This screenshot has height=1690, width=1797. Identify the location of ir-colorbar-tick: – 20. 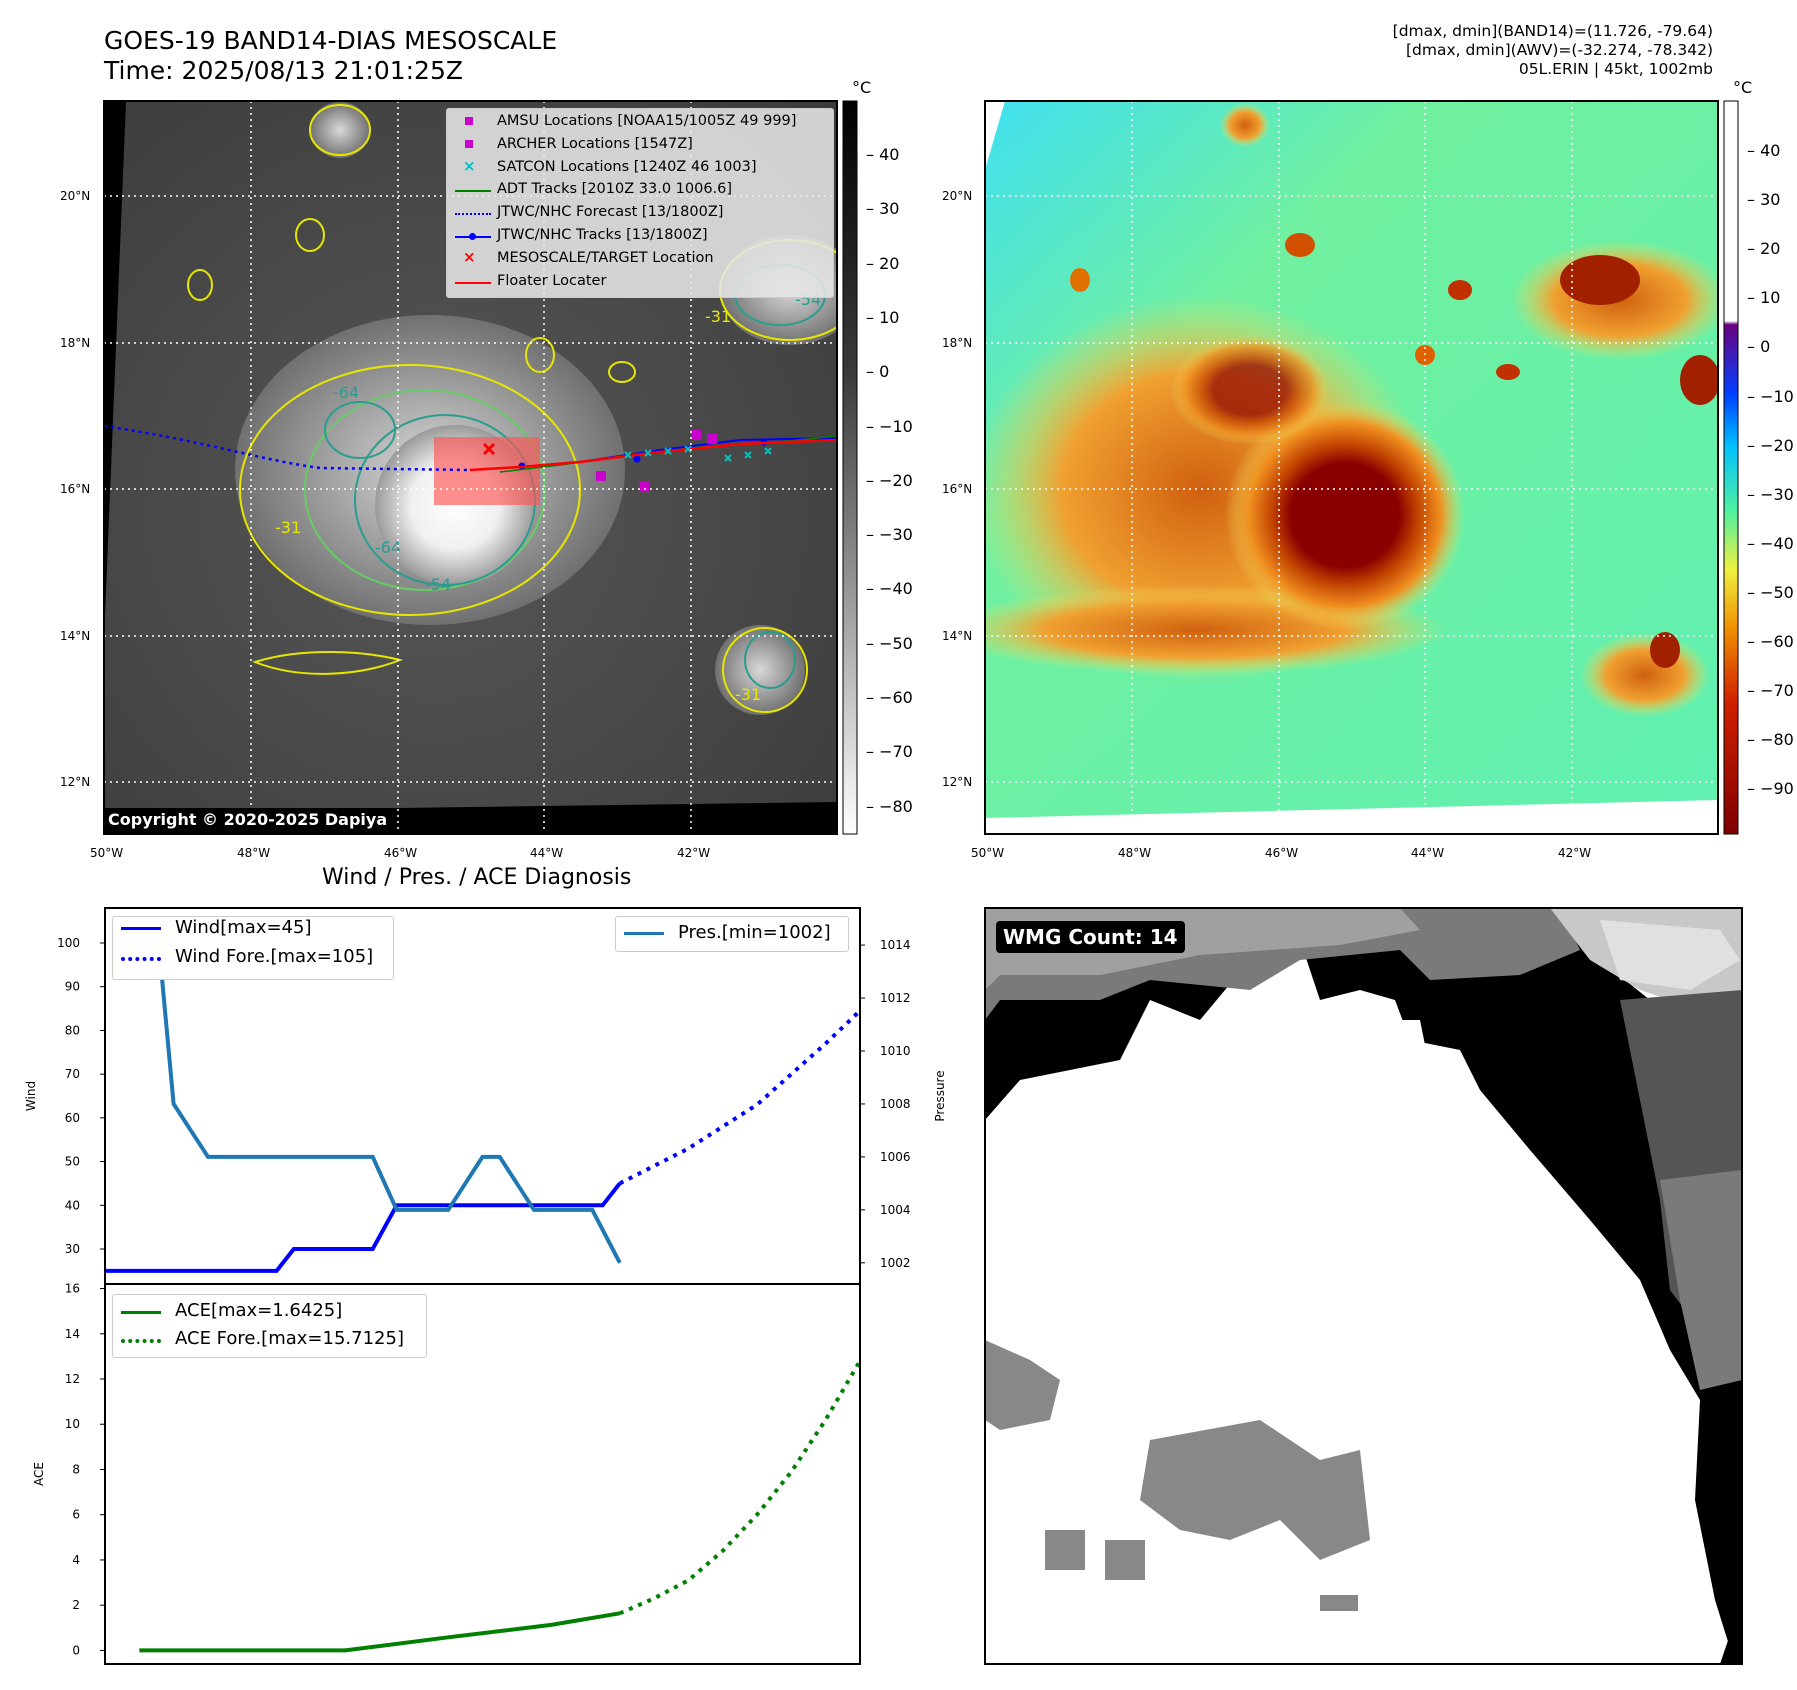
(883, 263).